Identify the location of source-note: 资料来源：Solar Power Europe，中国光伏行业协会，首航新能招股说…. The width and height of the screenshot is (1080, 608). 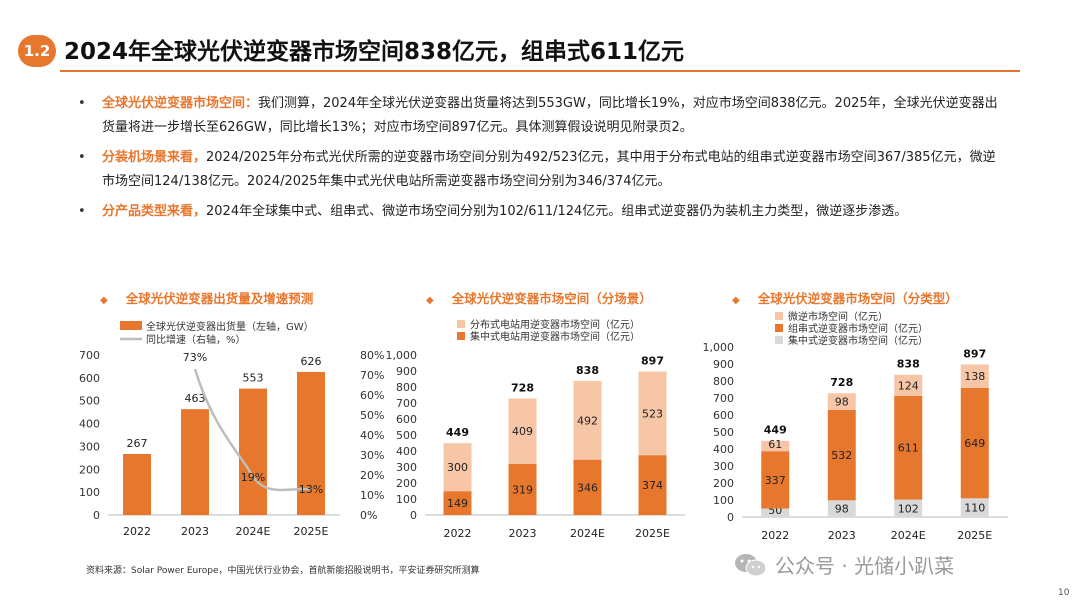
(283, 571).